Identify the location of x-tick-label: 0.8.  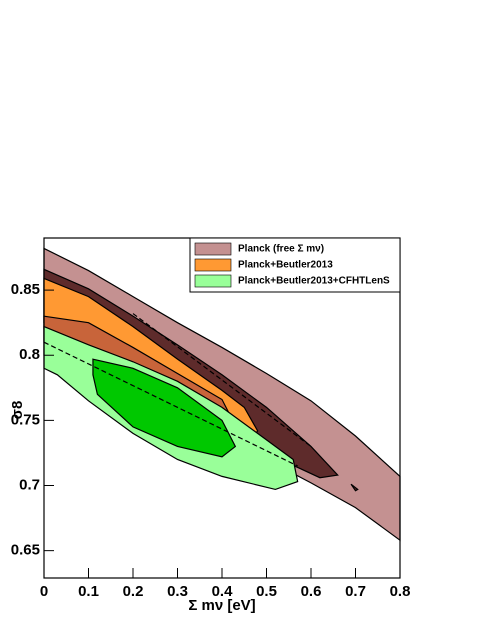
(400, 591).